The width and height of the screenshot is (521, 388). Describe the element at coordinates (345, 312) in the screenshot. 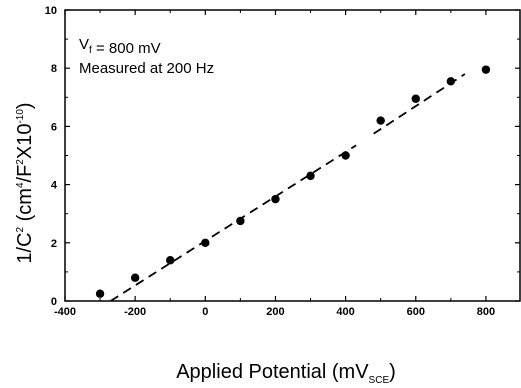

I see `x-tick-label: 400` at that location.